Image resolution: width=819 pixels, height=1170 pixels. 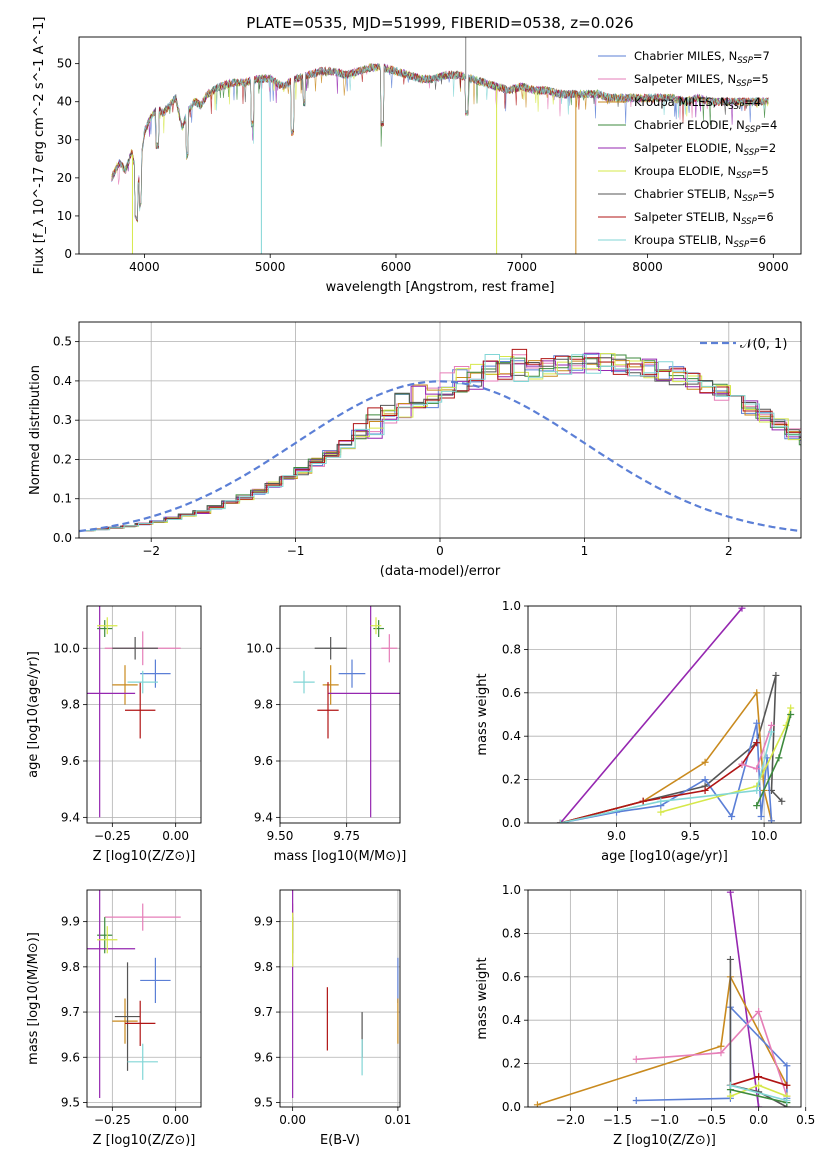 What do you see at coordinates (482, 998) in the screenshot?
I see `y-axis-label: mass weight` at bounding box center [482, 998].